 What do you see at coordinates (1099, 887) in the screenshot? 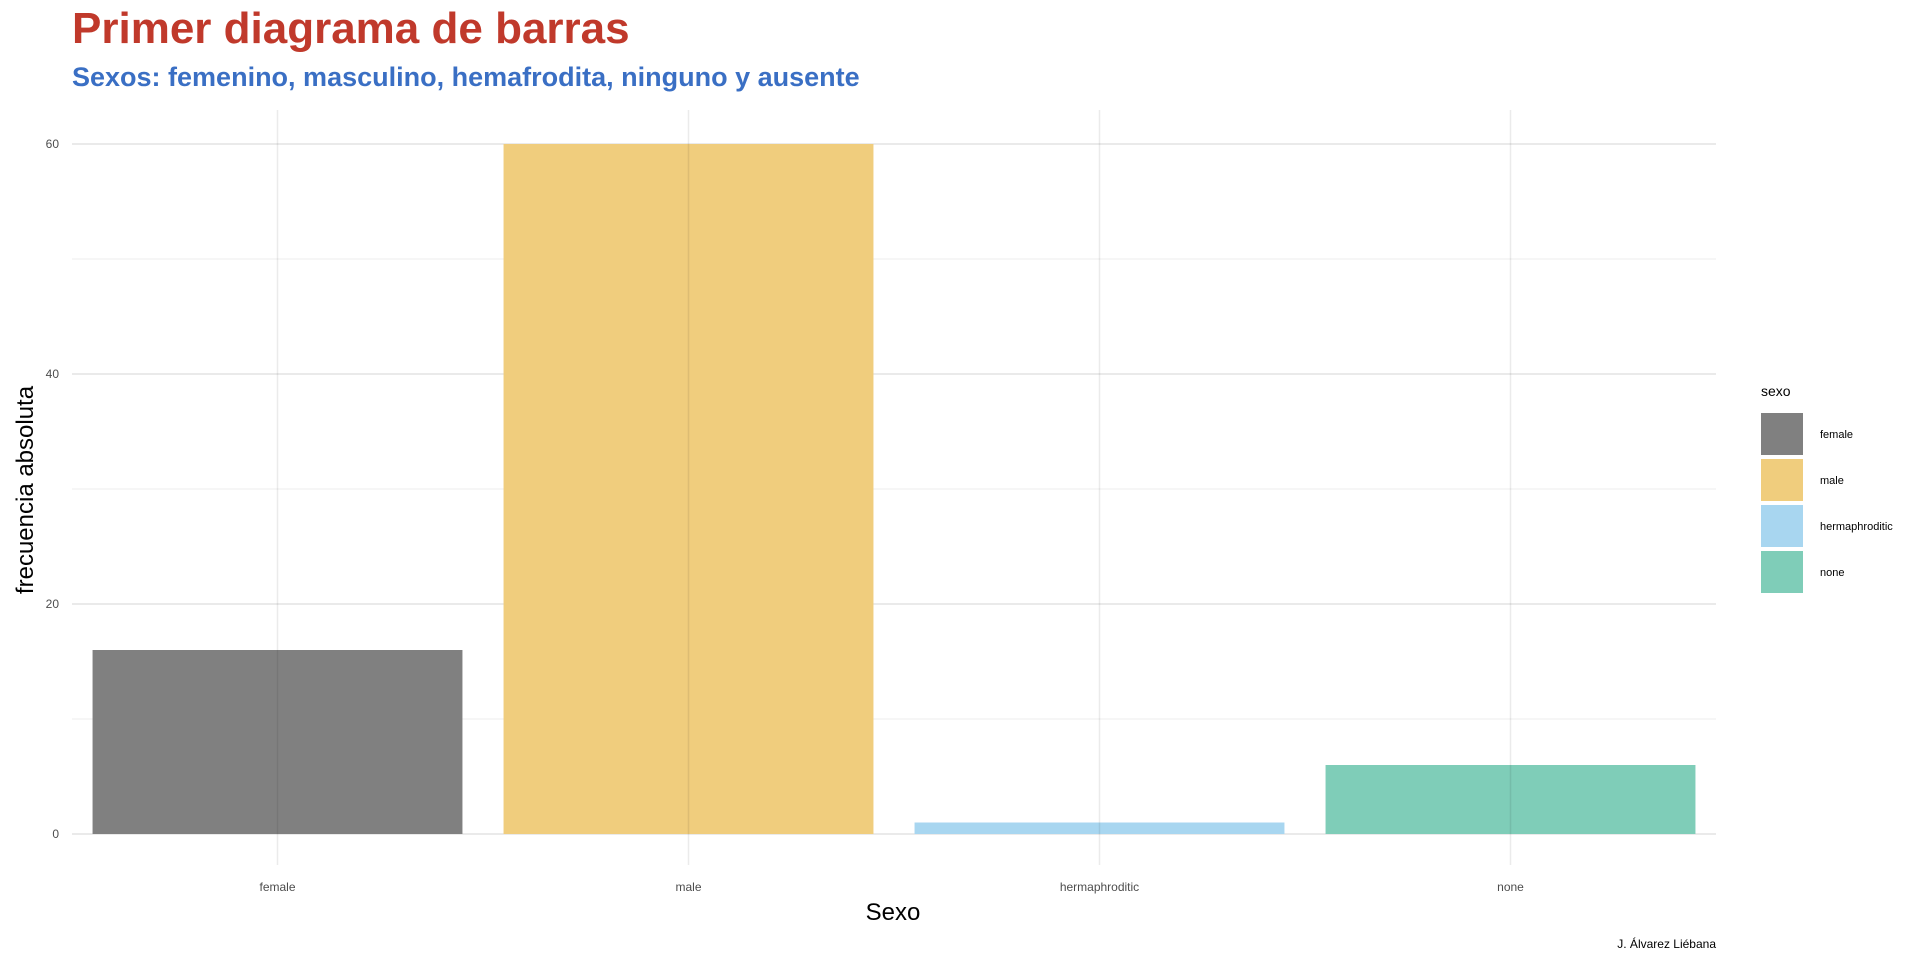
I see `x-tick-label: hermaphroditic` at bounding box center [1099, 887].